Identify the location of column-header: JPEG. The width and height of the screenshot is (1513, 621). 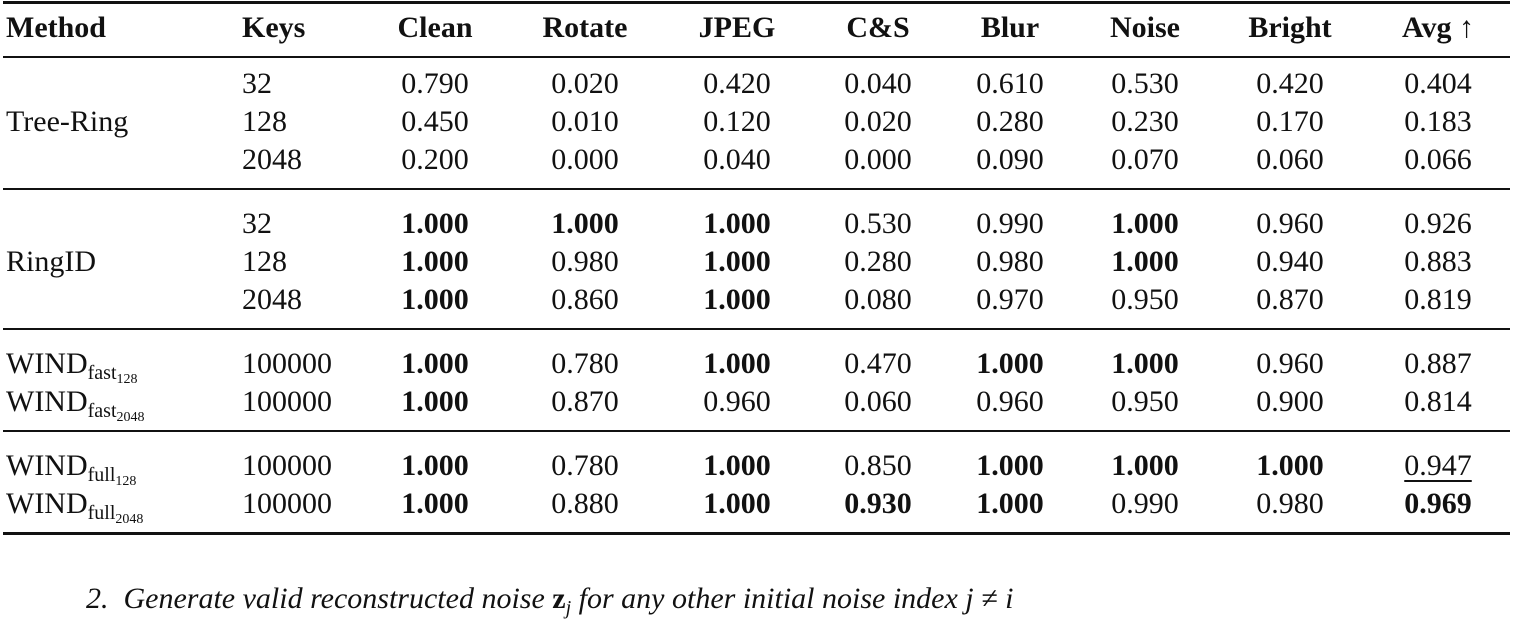
(737, 27).